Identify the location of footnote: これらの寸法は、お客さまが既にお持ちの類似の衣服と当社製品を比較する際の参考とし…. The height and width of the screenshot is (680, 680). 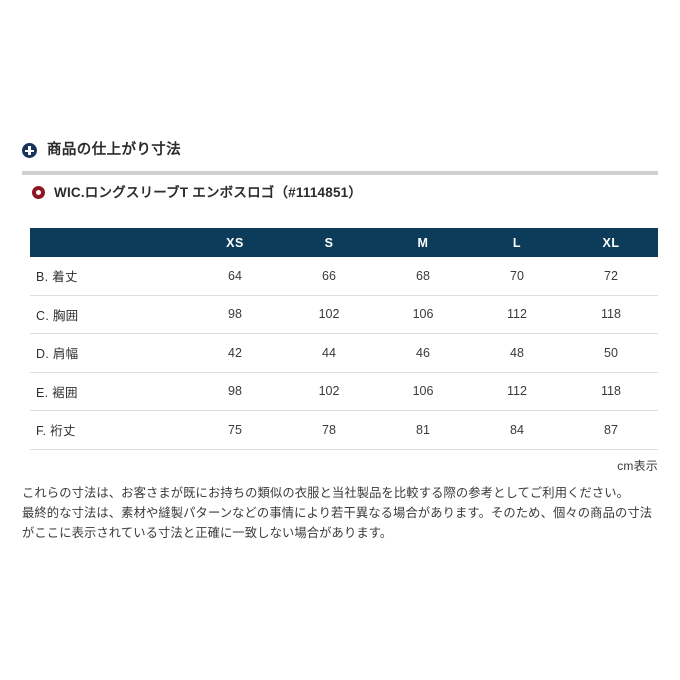
(342, 513).